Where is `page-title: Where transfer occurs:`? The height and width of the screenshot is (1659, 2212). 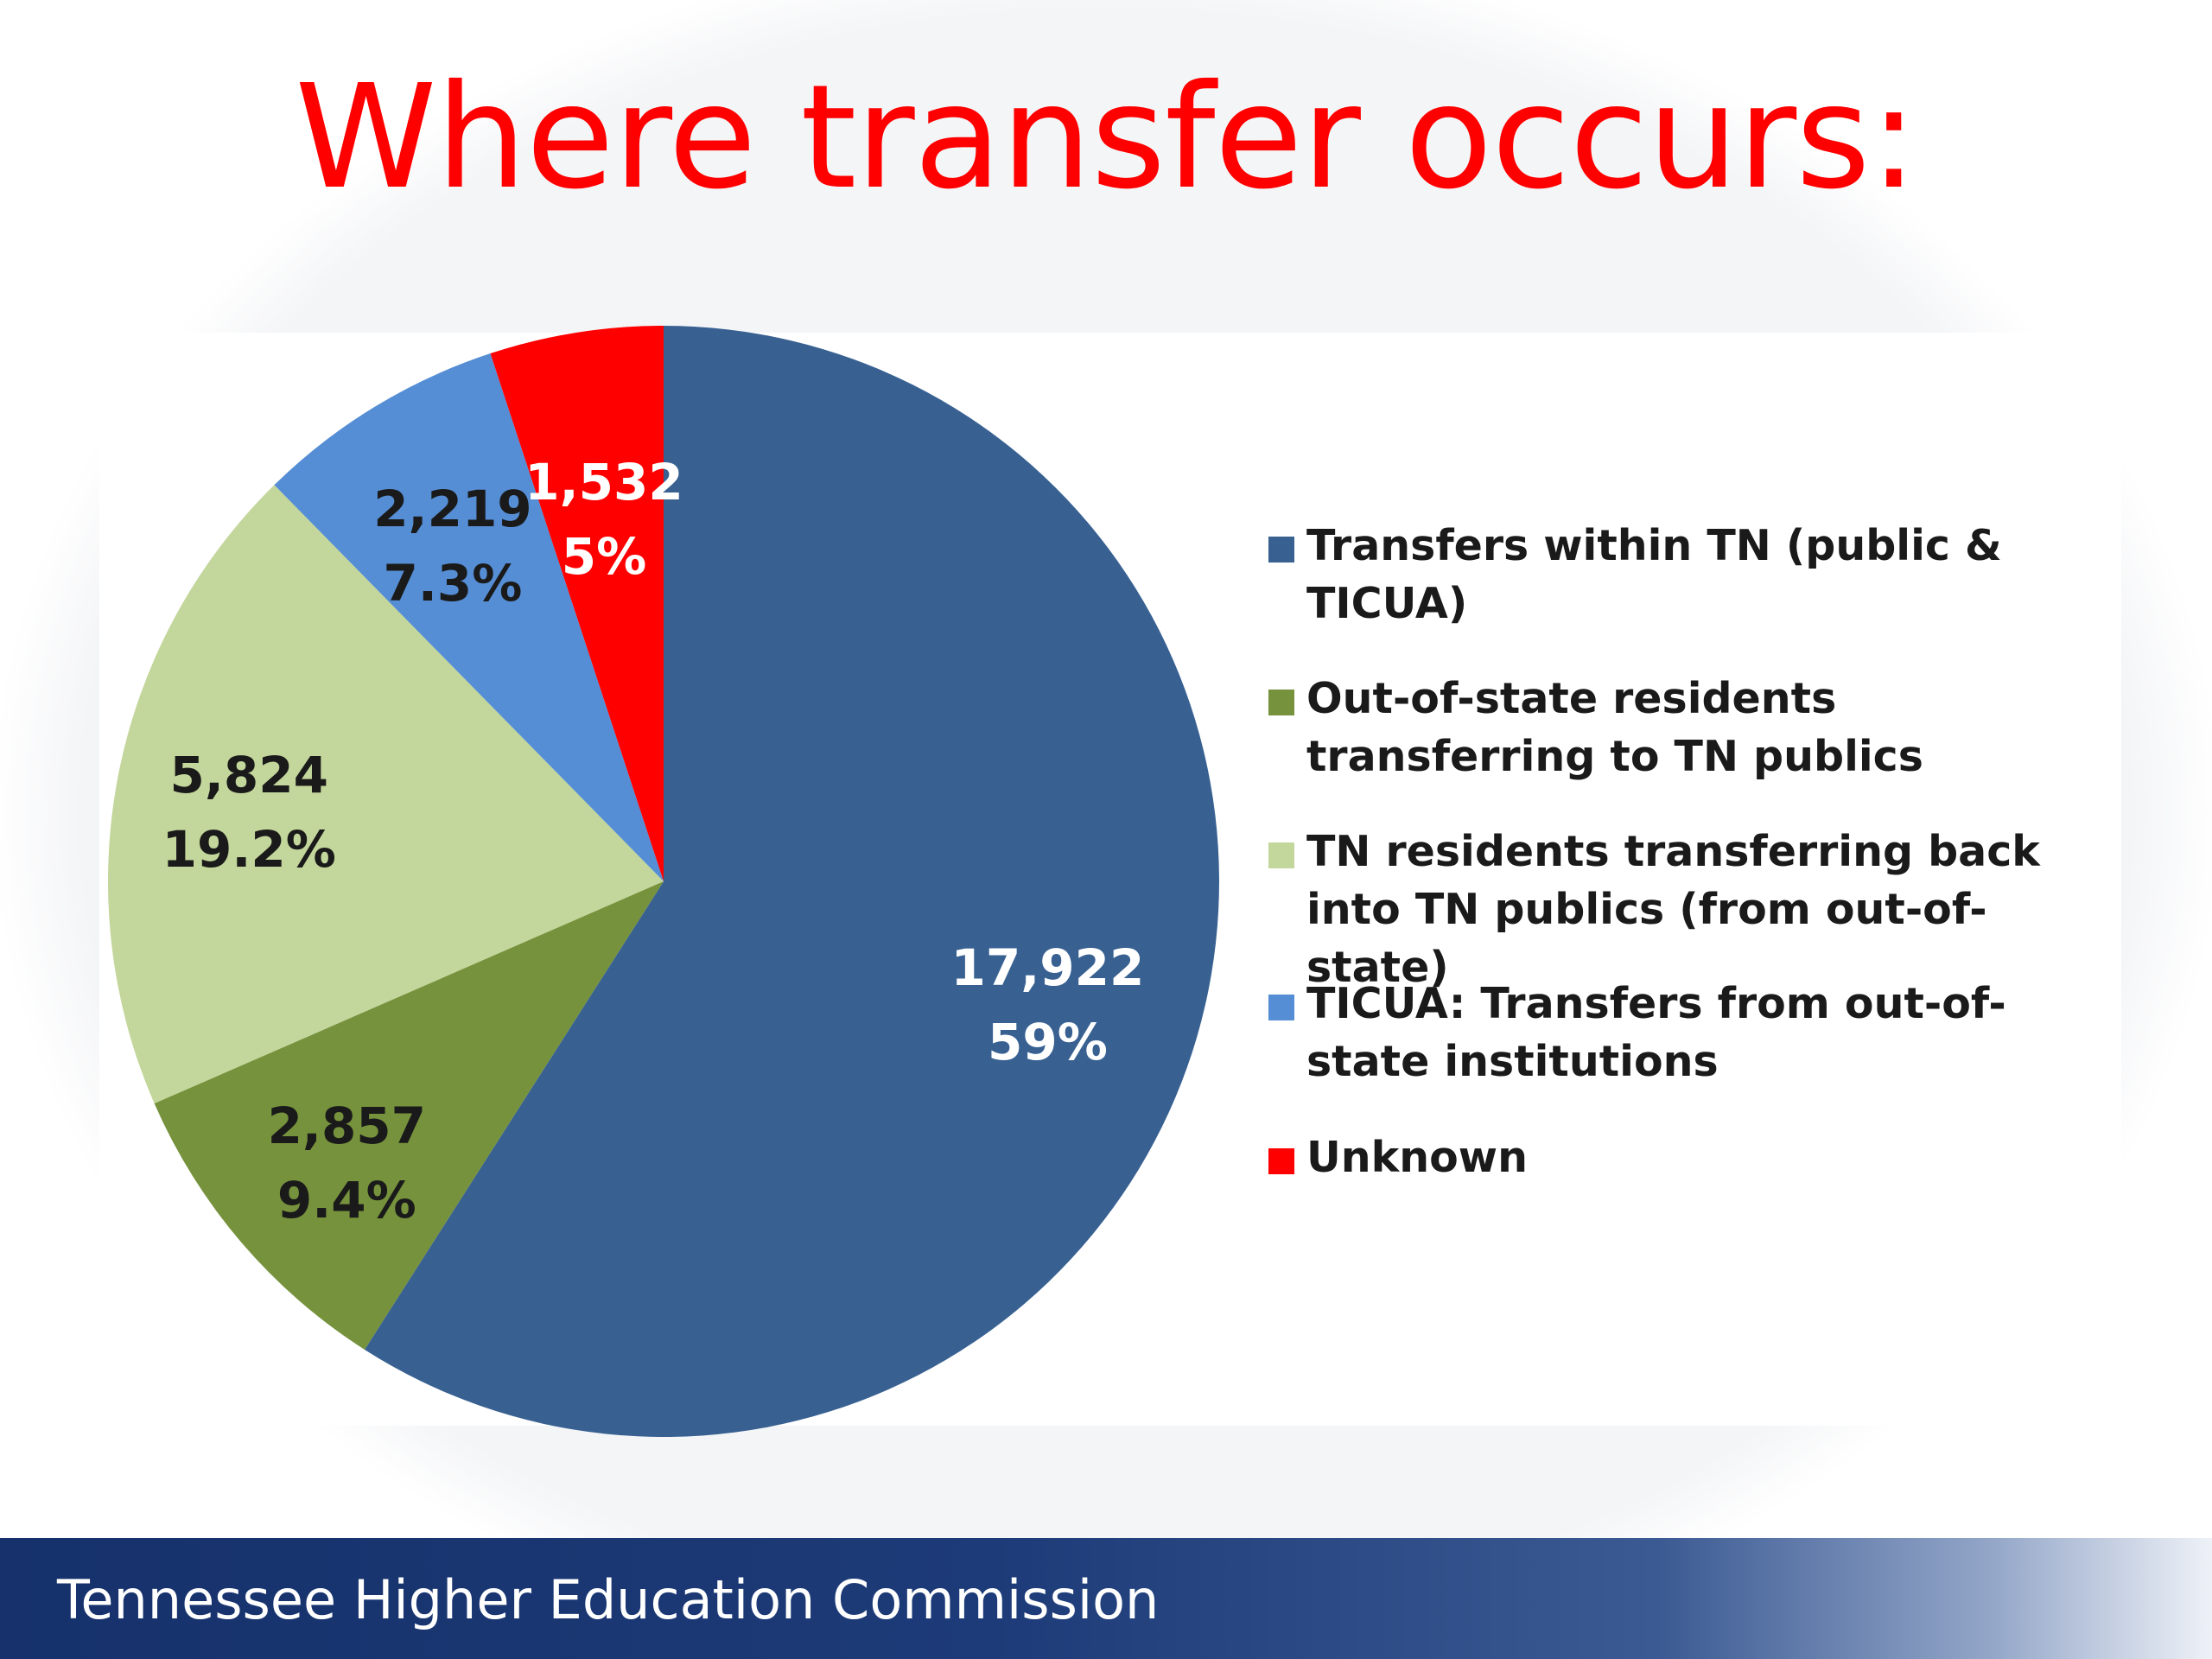 page-title: Where transfer occurs: is located at coordinates (1106, 137).